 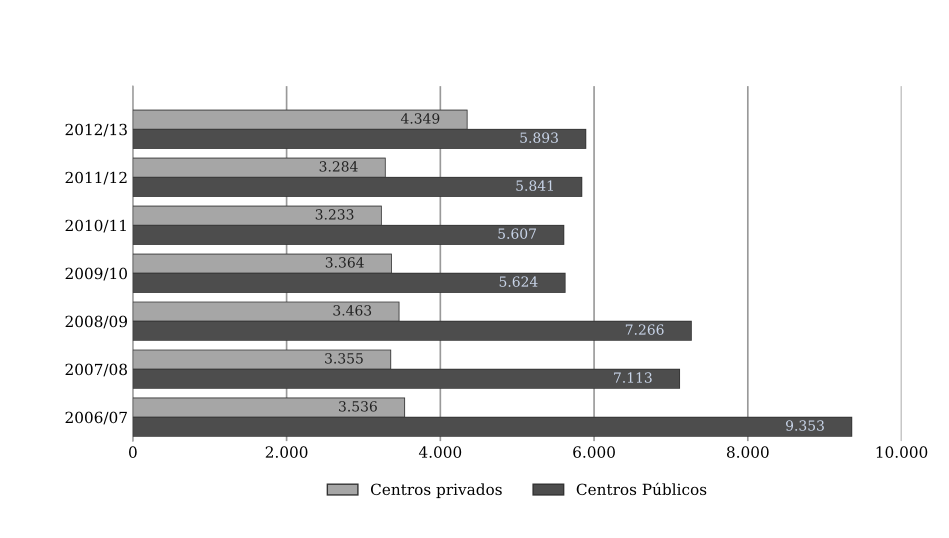 I want to click on data-label: 4.349, so click(x=420, y=118).